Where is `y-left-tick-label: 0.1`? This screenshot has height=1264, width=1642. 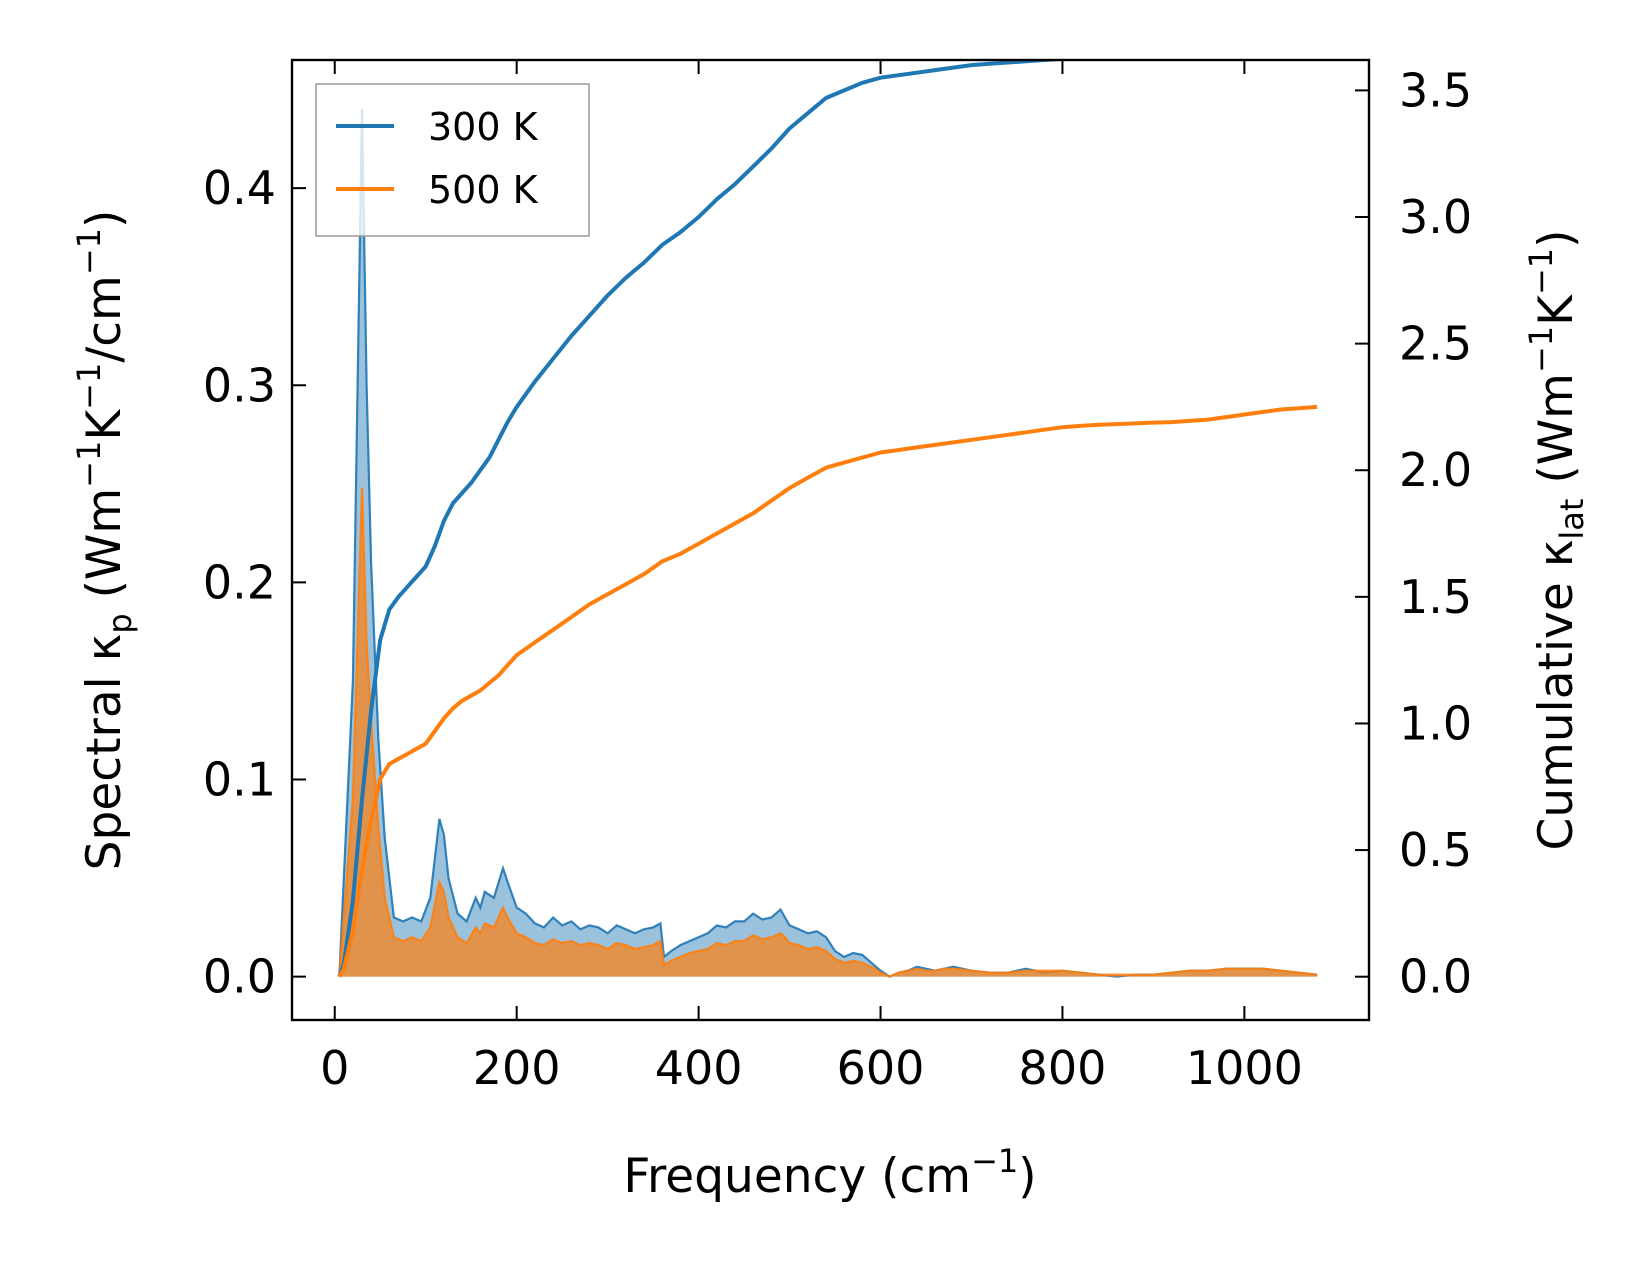
y-left-tick-label: 0.1 is located at coordinates (239, 780).